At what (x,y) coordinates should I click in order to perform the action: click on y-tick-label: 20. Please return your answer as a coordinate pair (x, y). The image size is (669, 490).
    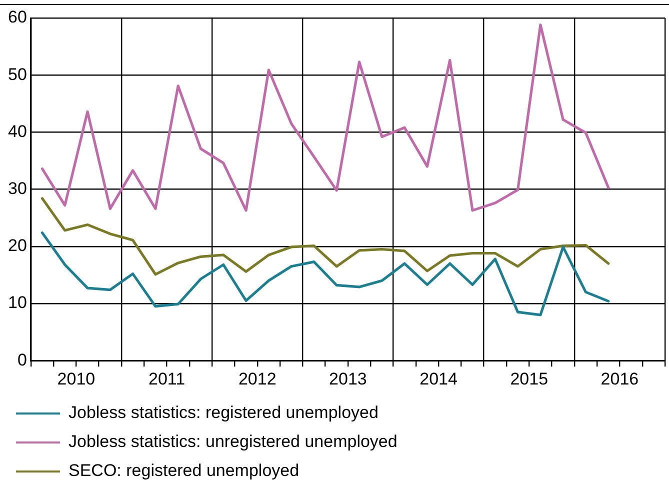
    Looking at the image, I should click on (17, 246).